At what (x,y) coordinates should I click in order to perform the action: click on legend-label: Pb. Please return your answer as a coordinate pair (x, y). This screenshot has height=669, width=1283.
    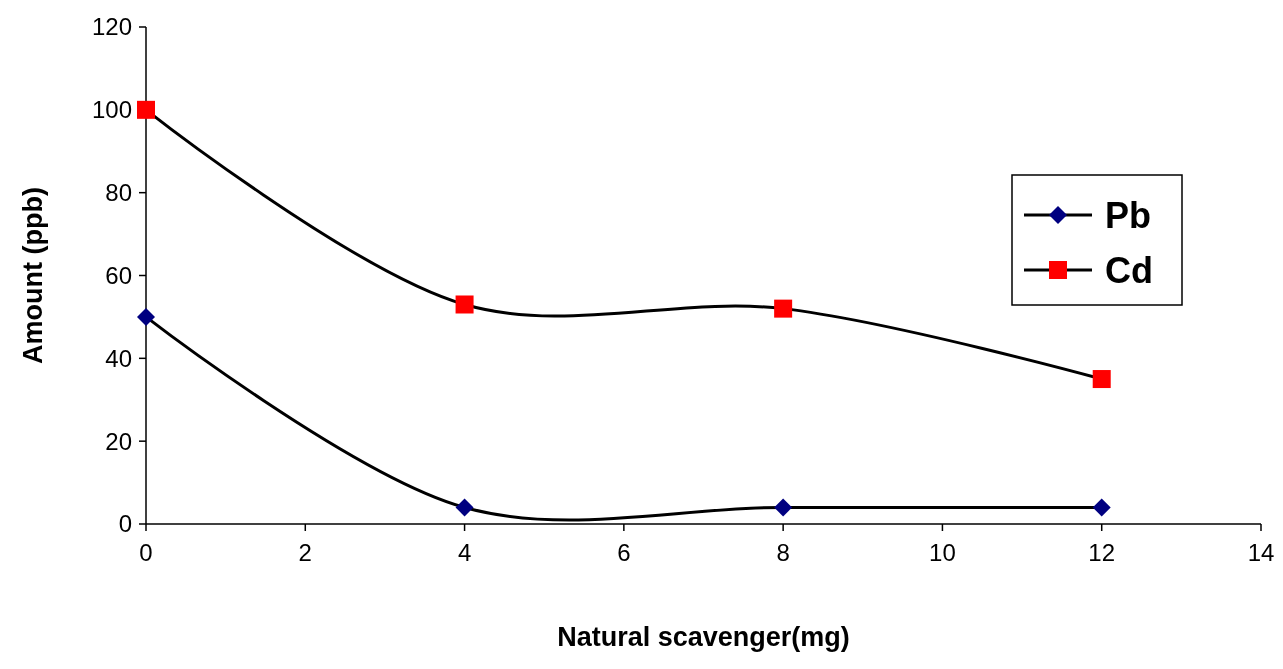
    Looking at the image, I should click on (1128, 215).